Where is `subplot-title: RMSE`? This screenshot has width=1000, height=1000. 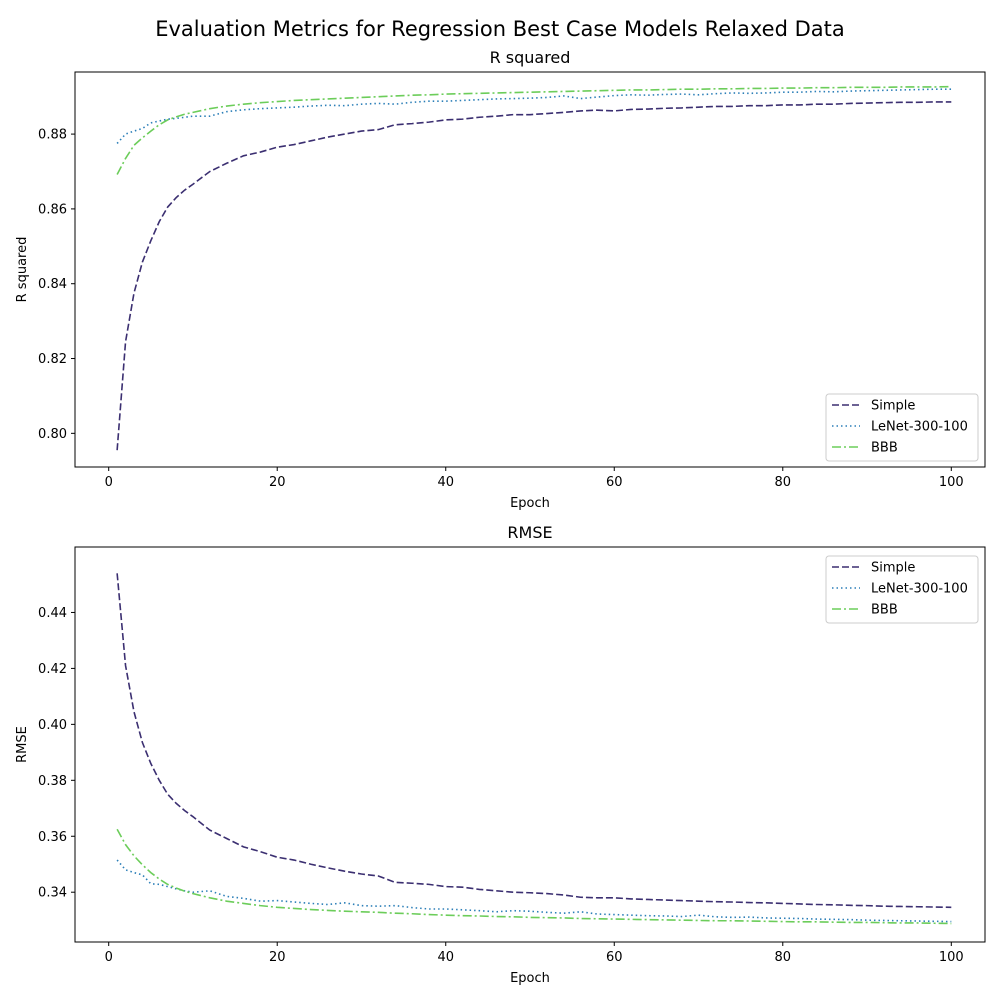
subplot-title: RMSE is located at coordinates (529, 532).